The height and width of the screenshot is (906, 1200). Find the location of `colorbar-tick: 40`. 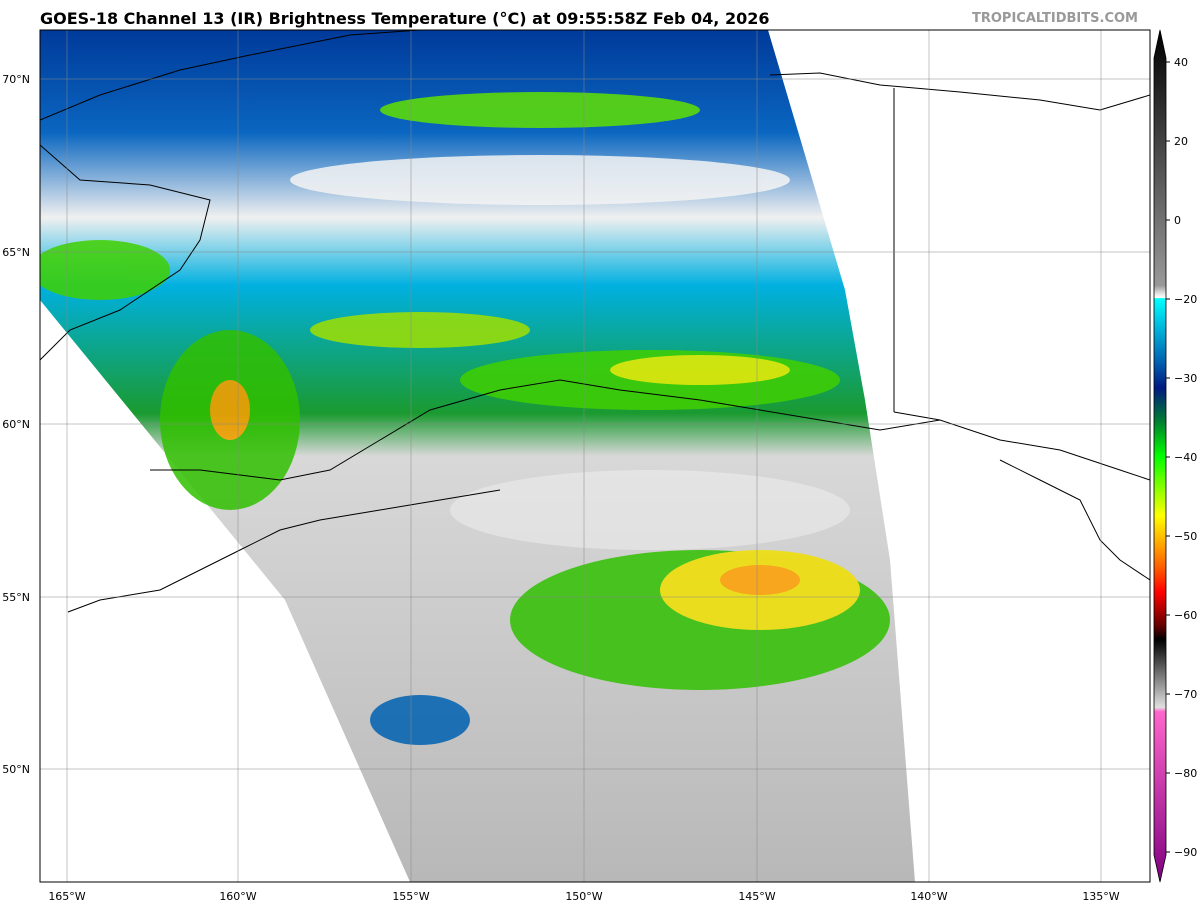

colorbar-tick: 40 is located at coordinates (1181, 62).